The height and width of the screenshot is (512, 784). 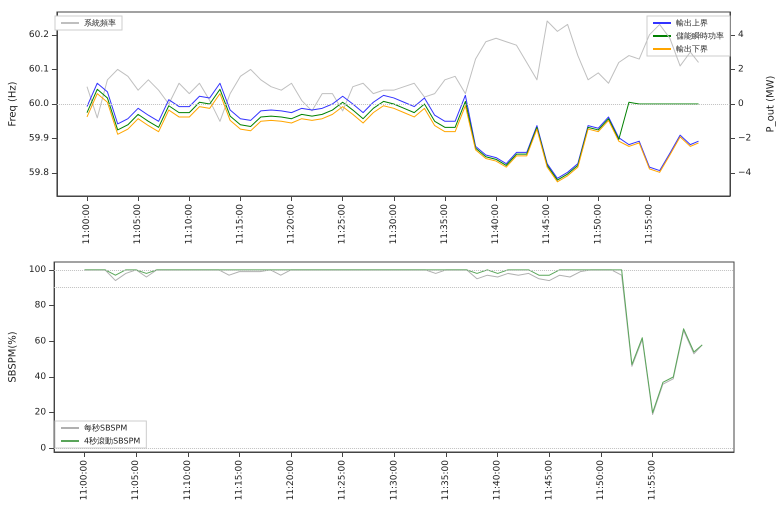 I want to click on y2-tick-label: 2, so click(x=741, y=69).